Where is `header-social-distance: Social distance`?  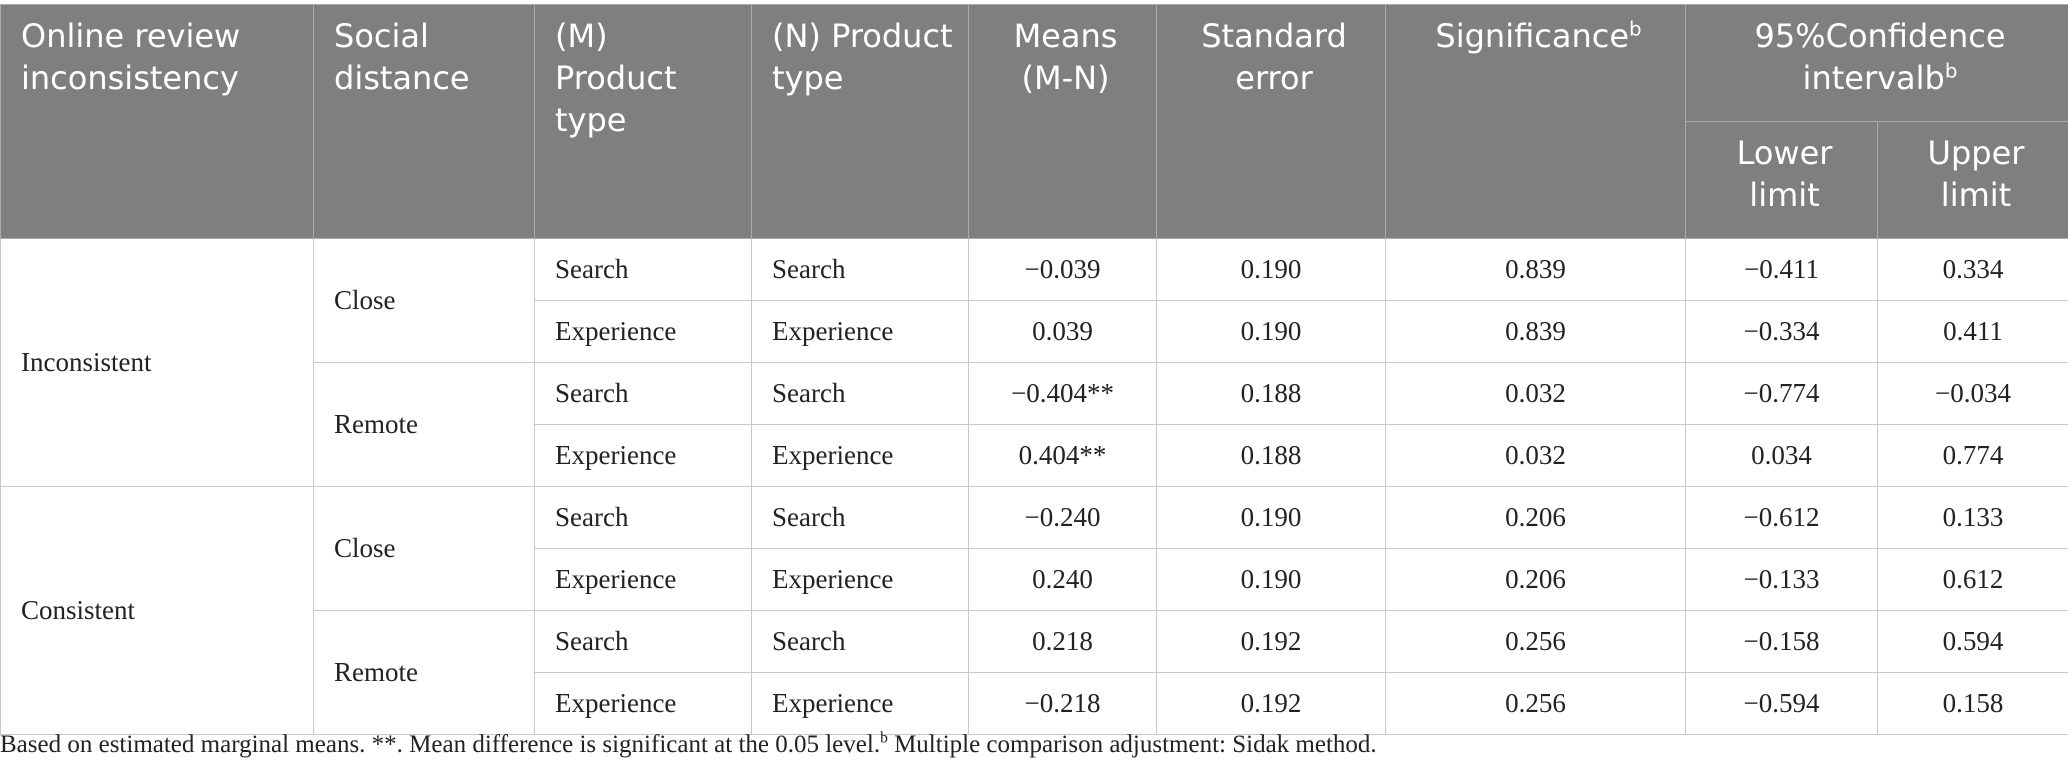
header-social-distance: Social distance is located at coordinates (424, 121).